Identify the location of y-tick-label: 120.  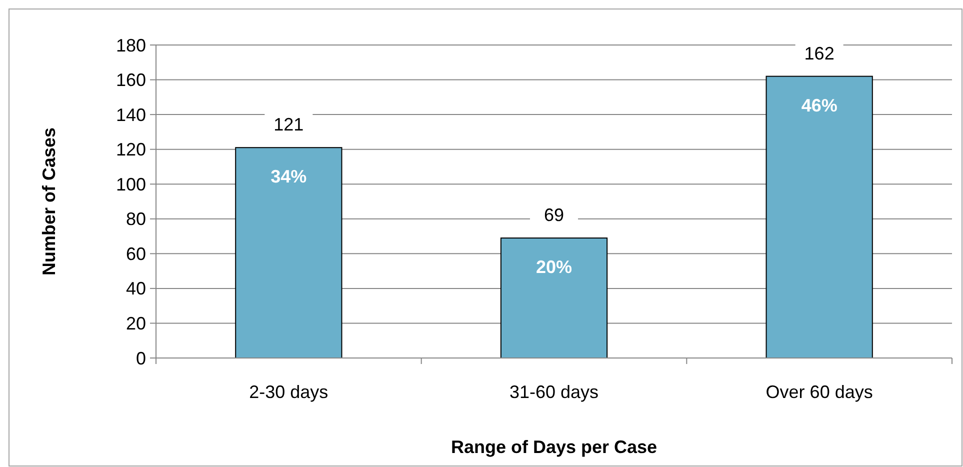
(131, 150).